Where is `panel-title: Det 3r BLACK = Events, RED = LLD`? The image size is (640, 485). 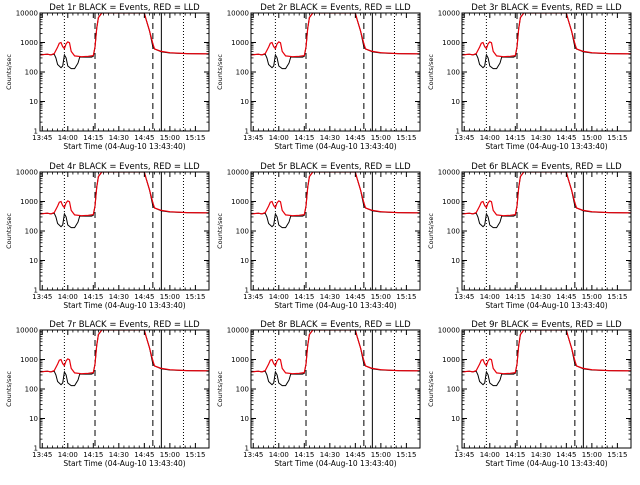
panel-title: Det 3r BLACK = Events, RED = LLD is located at coordinates (546, 8).